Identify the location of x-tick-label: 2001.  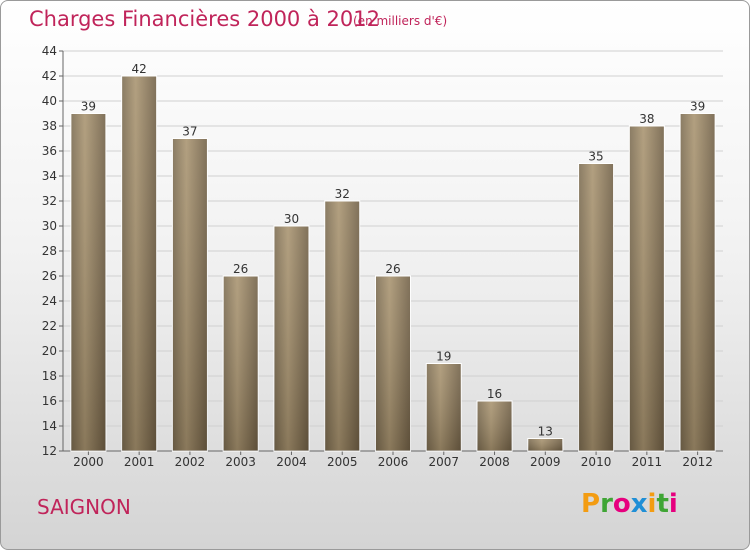
(139, 462).